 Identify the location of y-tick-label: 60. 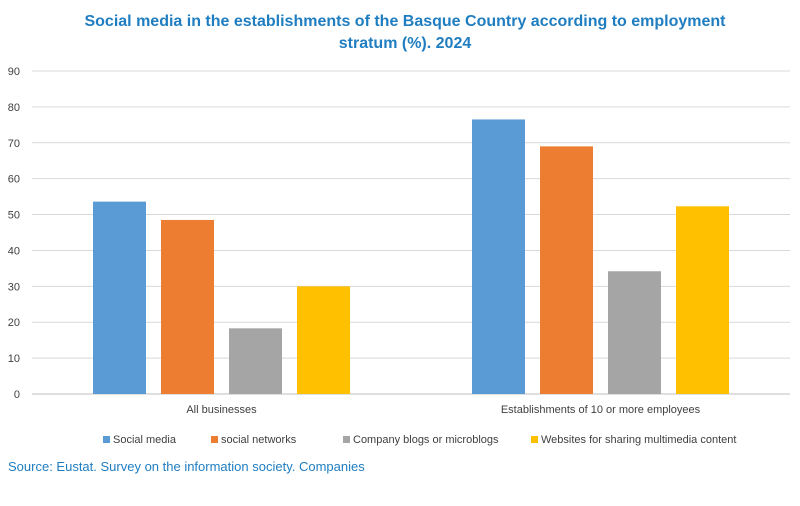
(14, 180).